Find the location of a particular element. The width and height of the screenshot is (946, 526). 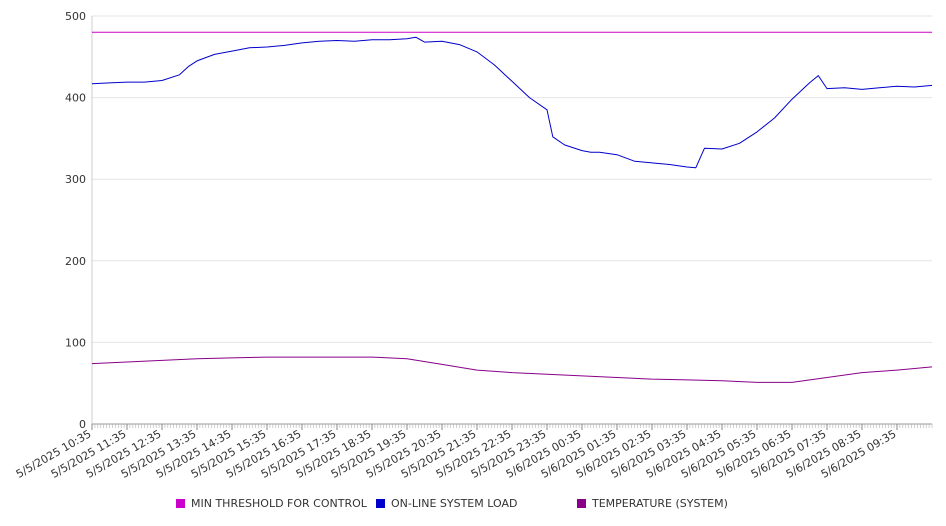

legend-label-temperature: TEMPERATURE (SYSTEM) is located at coordinates (660, 503).